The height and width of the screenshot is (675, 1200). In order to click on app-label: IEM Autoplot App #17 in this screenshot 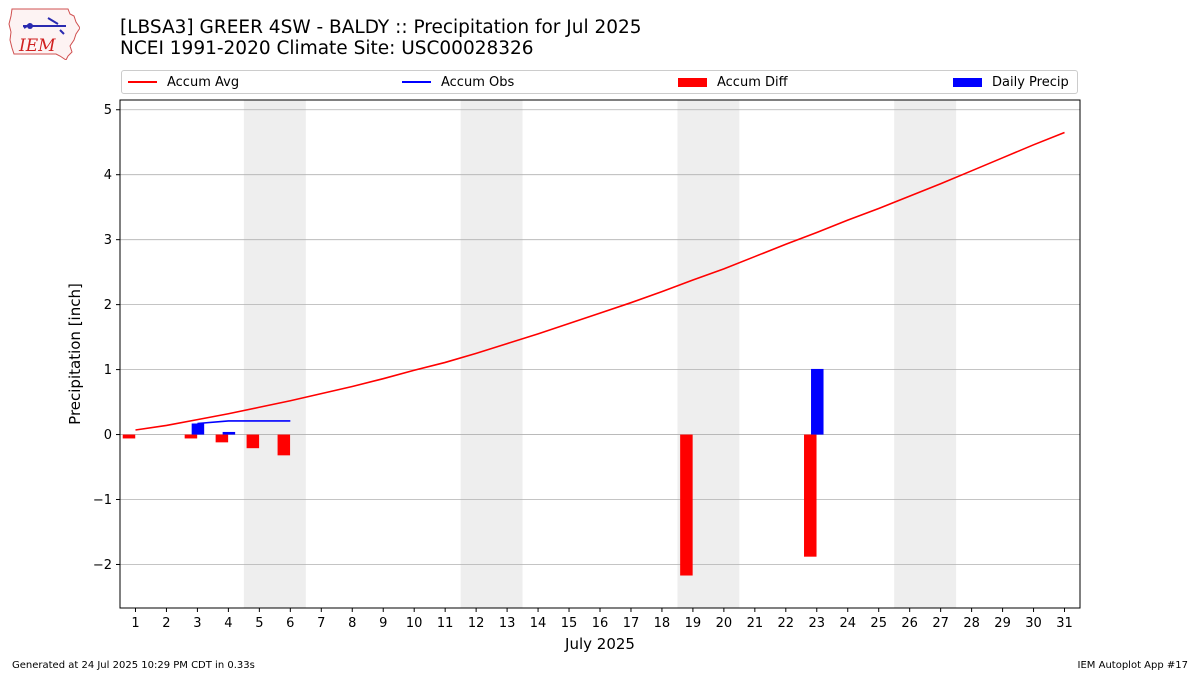, I will do `click(1132, 665)`.